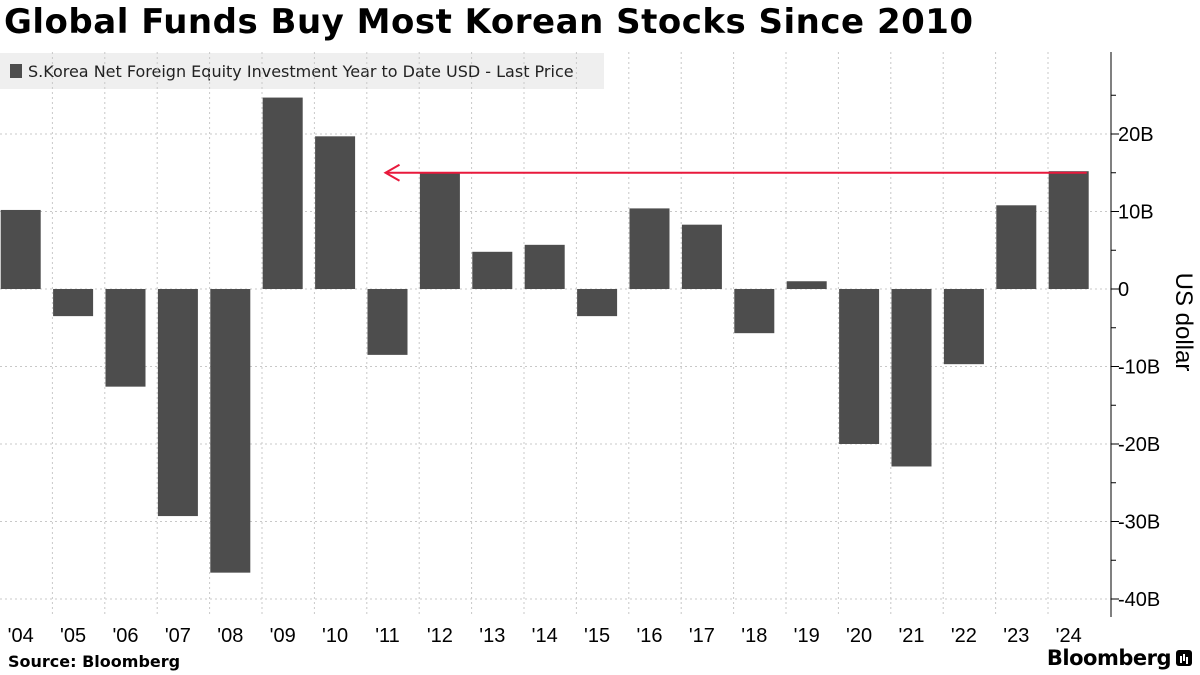 This screenshot has width=1200, height=675. I want to click on x-tick-label: '20, so click(859, 636).